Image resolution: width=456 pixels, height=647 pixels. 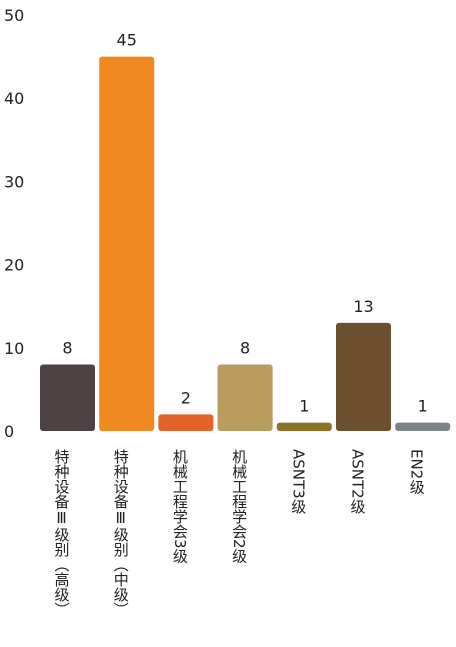 I want to click on bar-value-label: 2, so click(x=186, y=397).